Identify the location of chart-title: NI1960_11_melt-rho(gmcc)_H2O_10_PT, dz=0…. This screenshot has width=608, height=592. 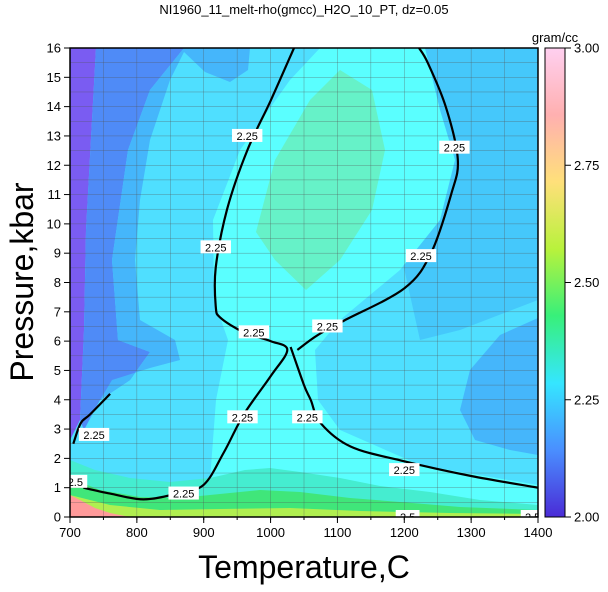
(303, 9).